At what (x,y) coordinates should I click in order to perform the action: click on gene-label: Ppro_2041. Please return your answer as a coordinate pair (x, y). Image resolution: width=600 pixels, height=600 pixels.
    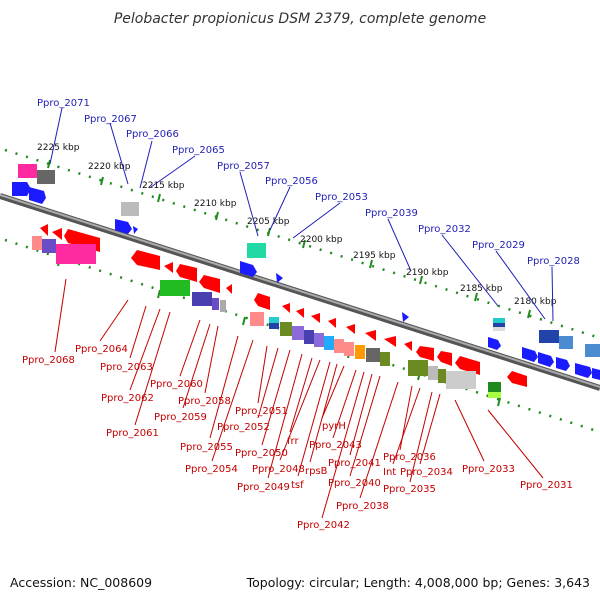
    Looking at the image, I should click on (354, 463).